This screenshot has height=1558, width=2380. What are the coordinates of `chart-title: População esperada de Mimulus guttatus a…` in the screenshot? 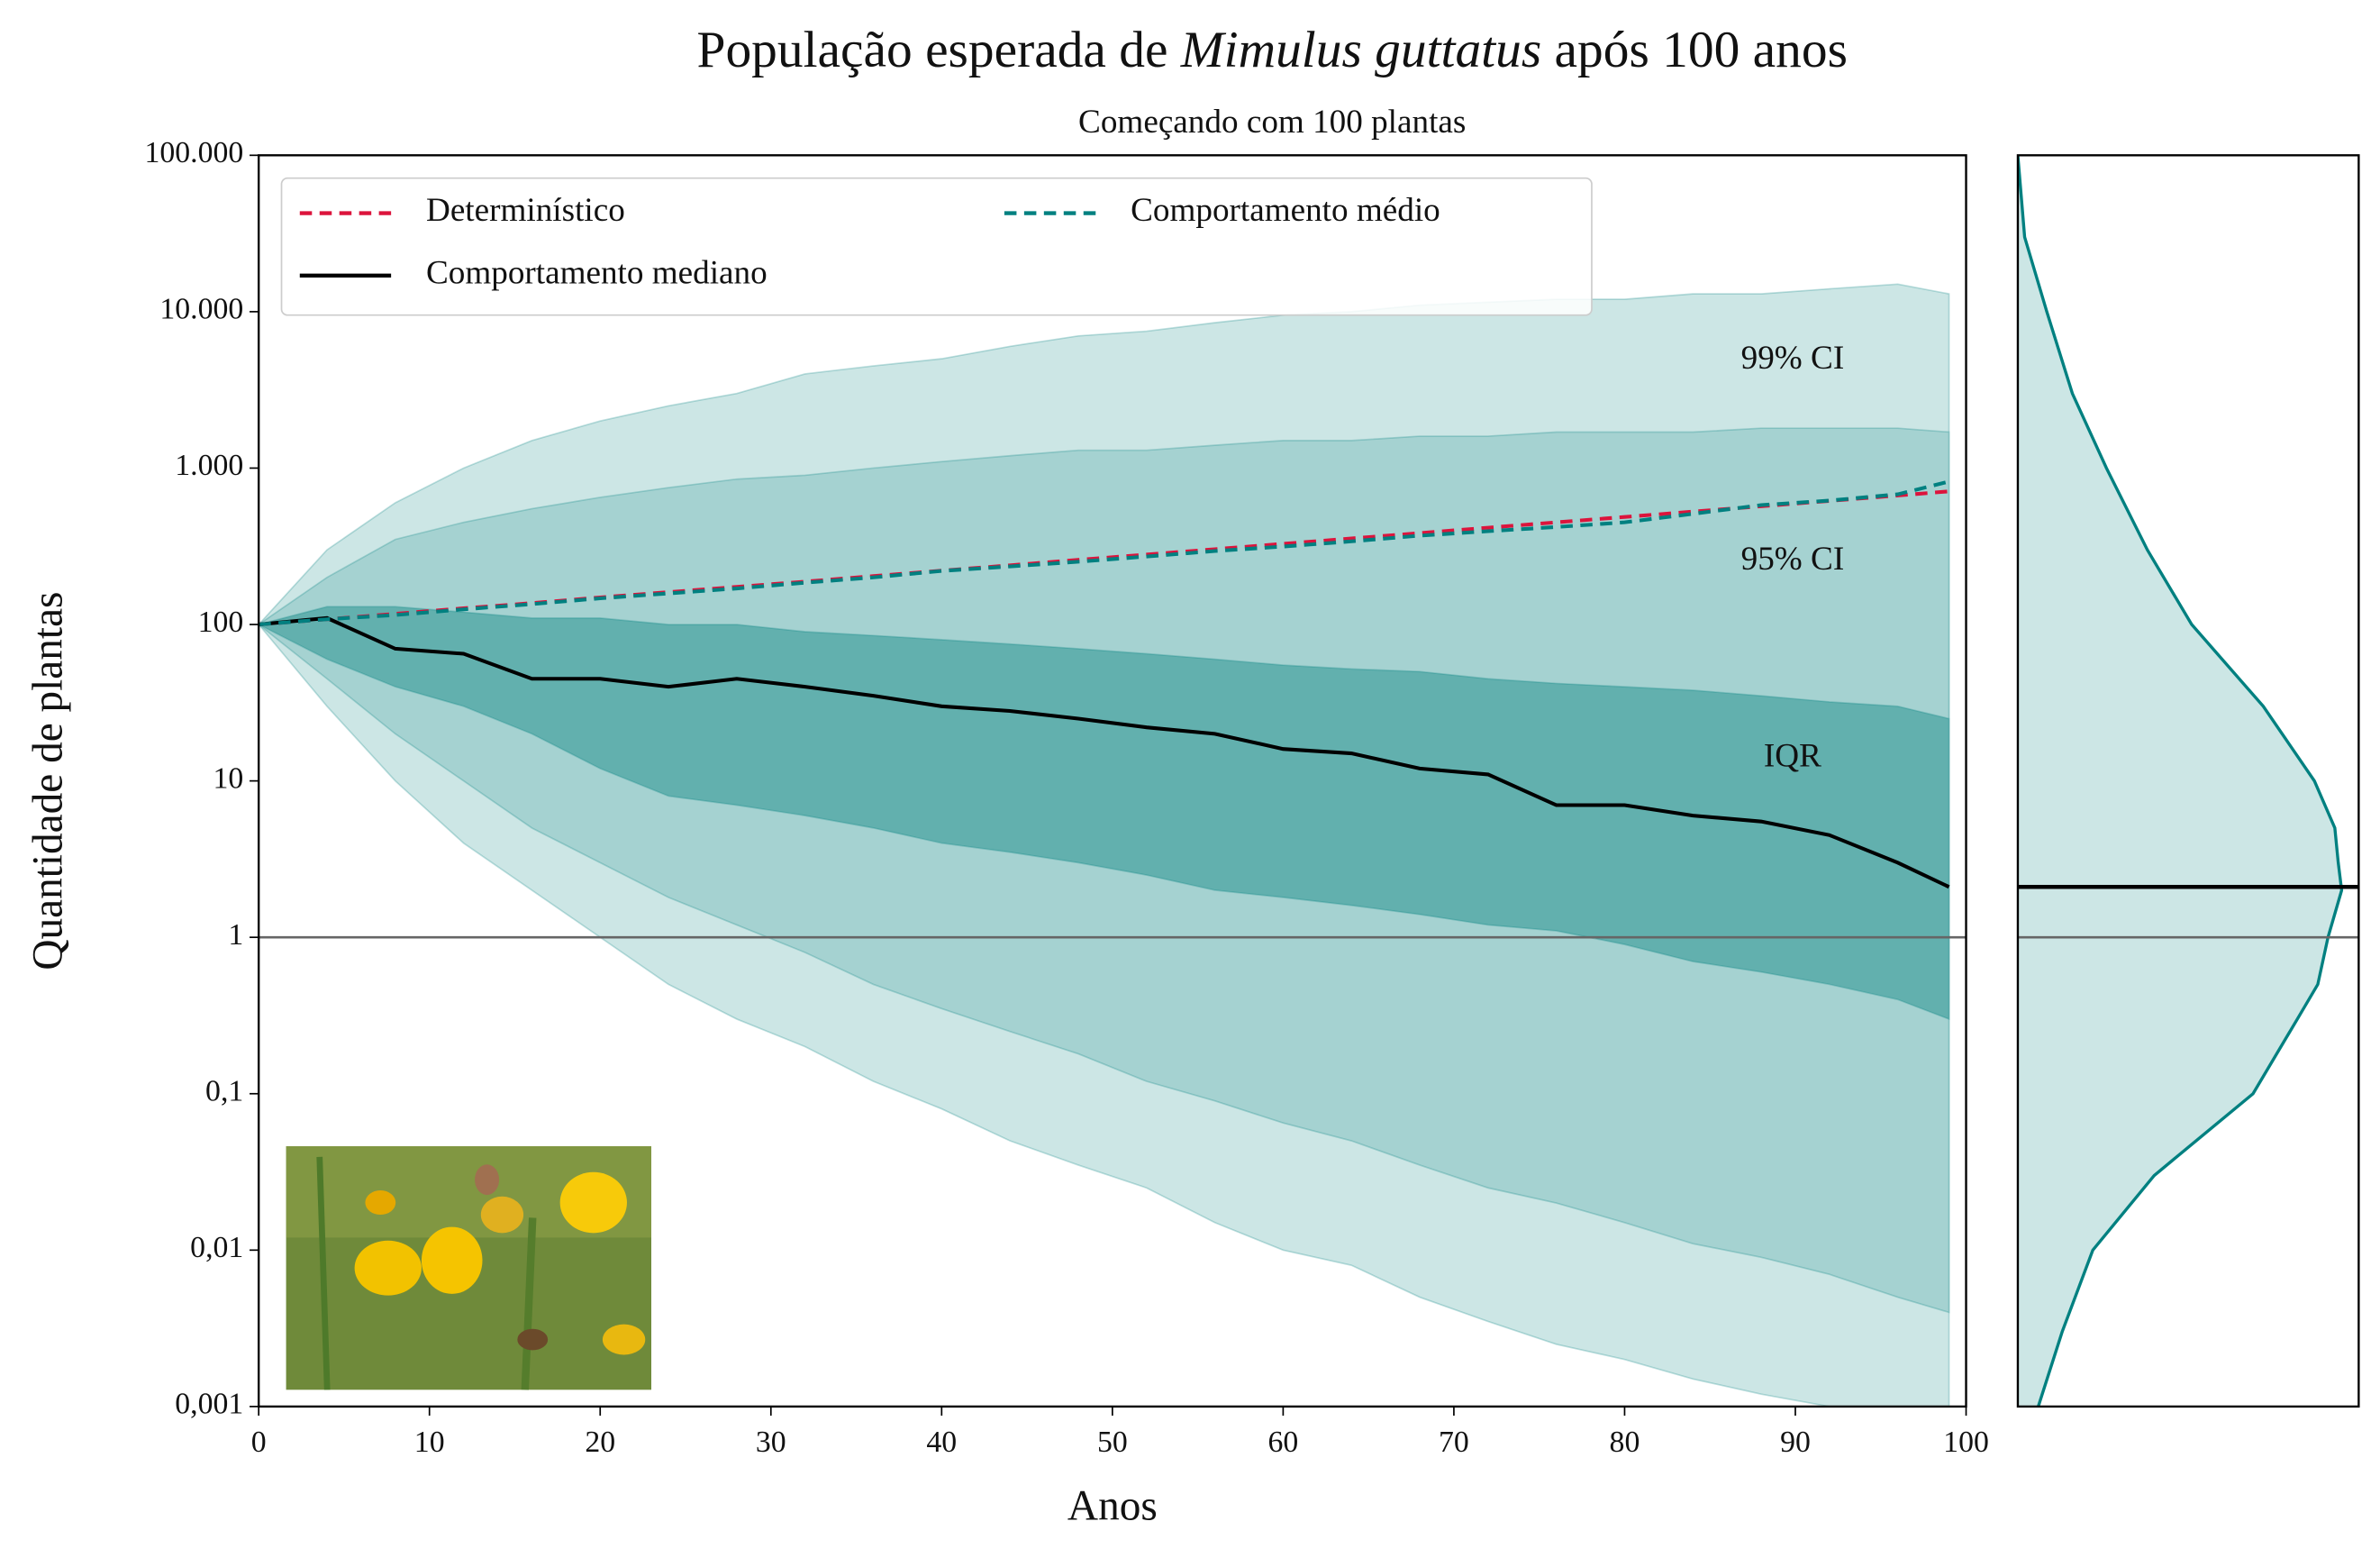 It's located at (1272, 50).